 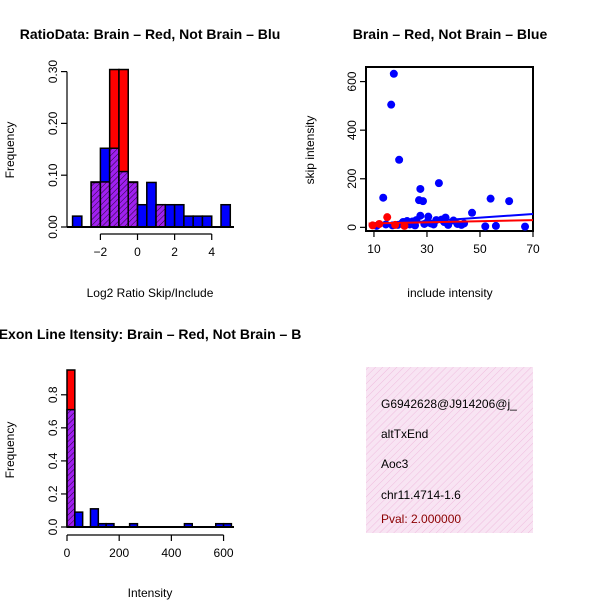 I want to click on y-tick-label: 600, so click(x=352, y=81).